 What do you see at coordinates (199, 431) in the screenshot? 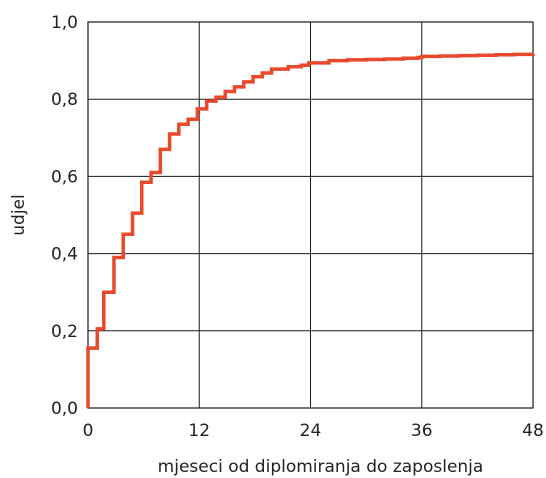
I see `x-tick-label: 12` at bounding box center [199, 431].